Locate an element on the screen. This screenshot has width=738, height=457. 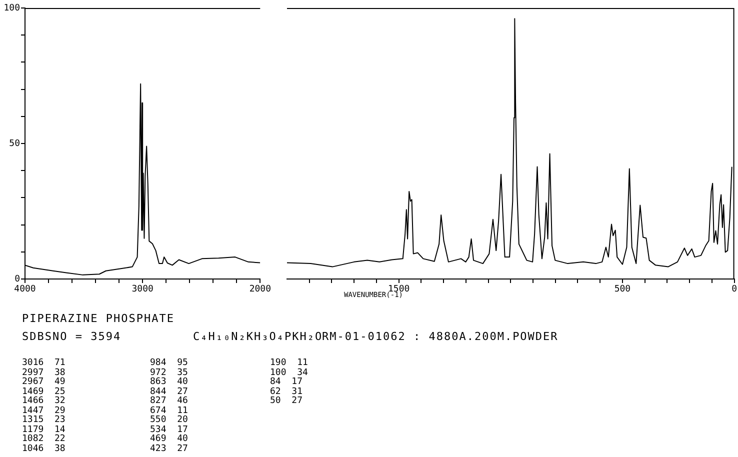
text: 984 95 is located at coordinates (169, 363).